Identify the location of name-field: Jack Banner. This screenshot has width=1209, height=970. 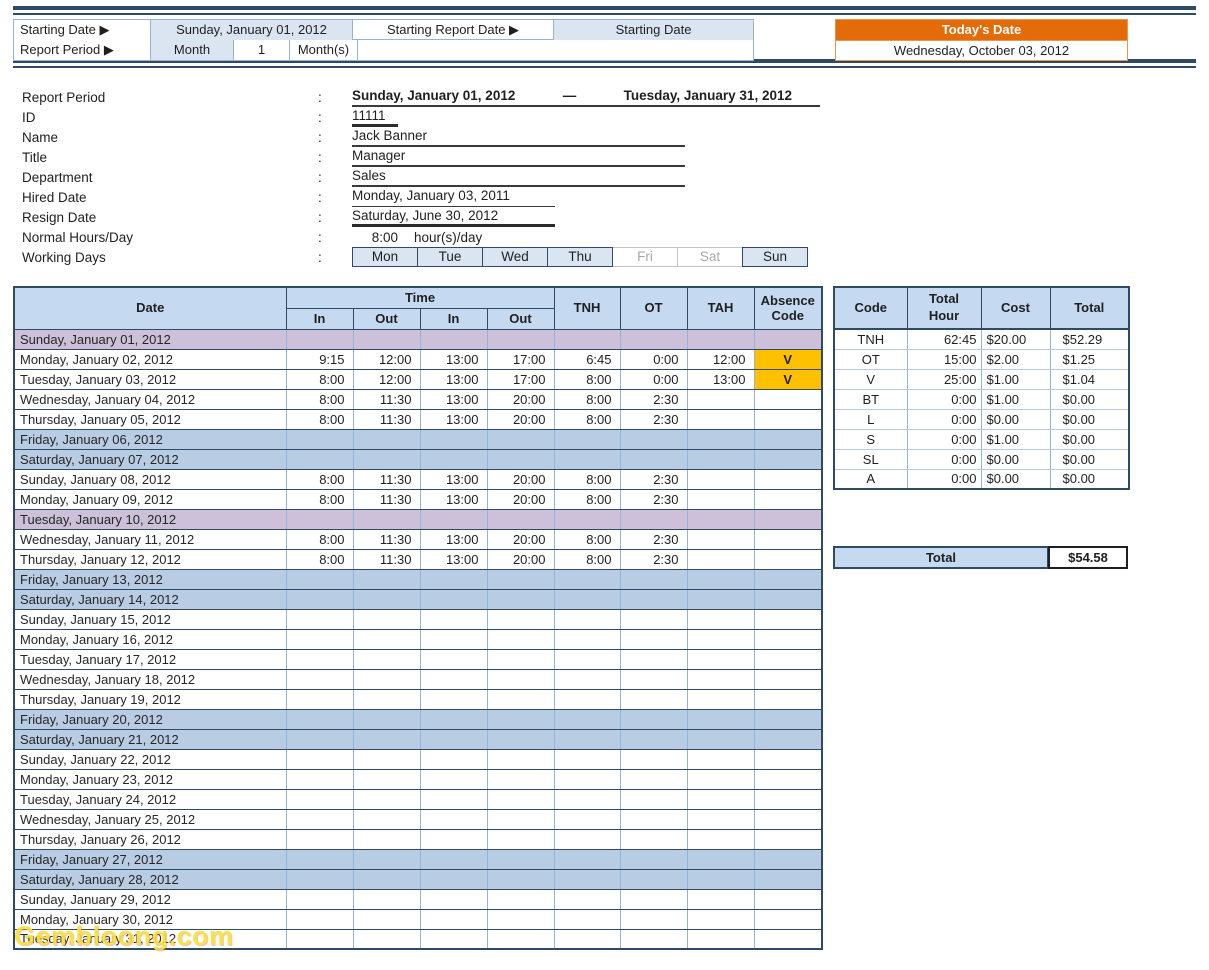
(518, 137).